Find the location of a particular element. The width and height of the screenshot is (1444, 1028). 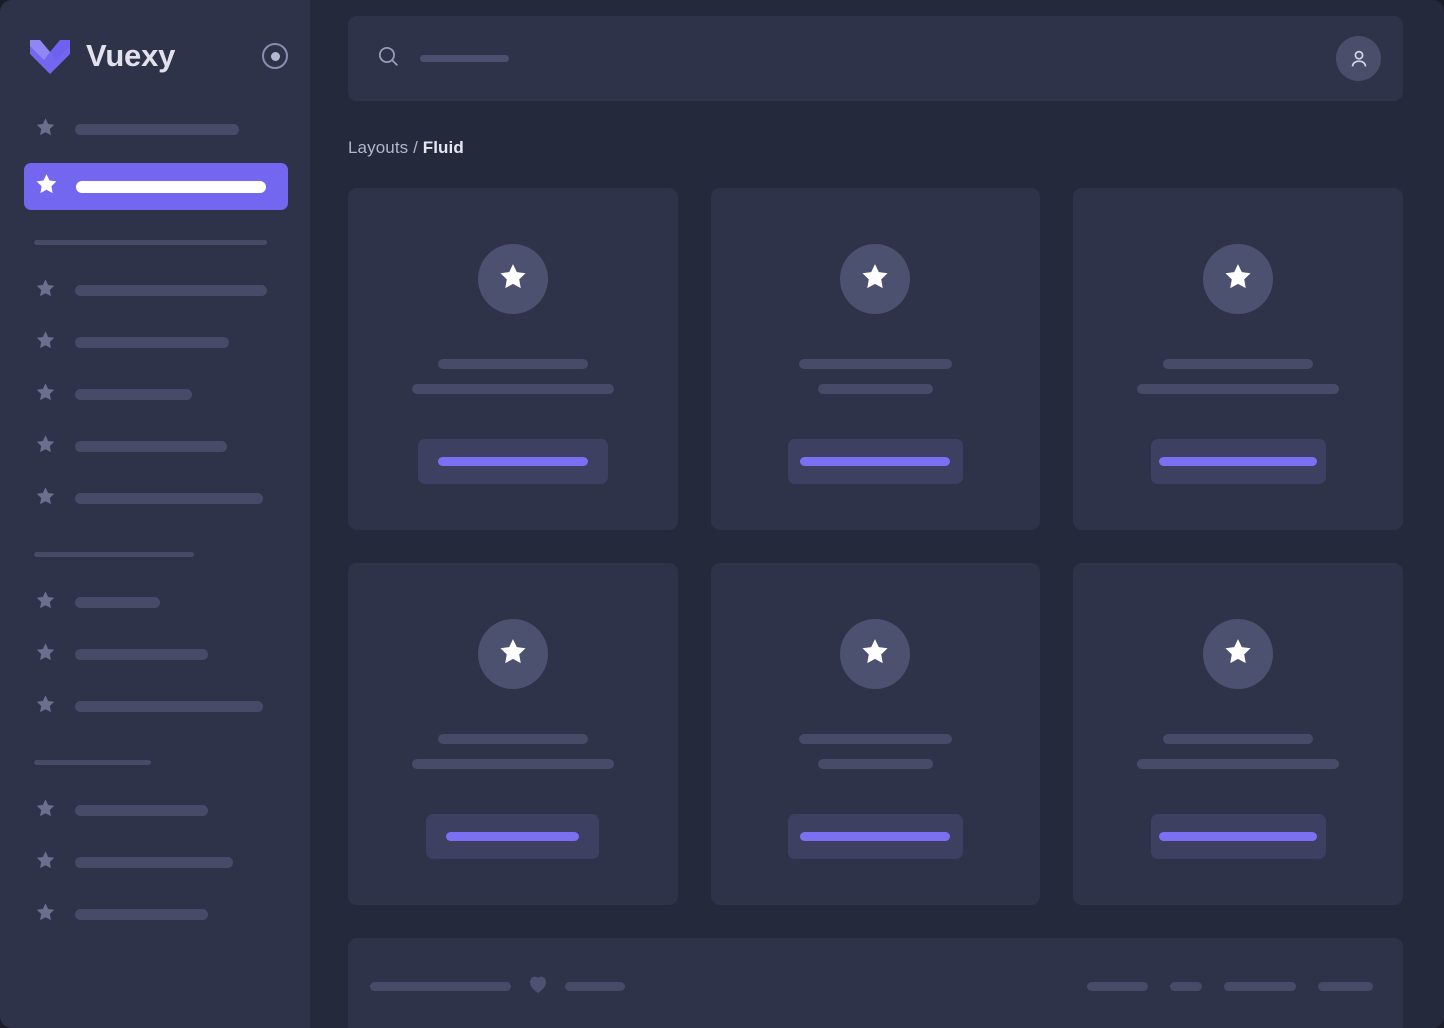

brand-row: Vuexy is located at coordinates (155, 56).